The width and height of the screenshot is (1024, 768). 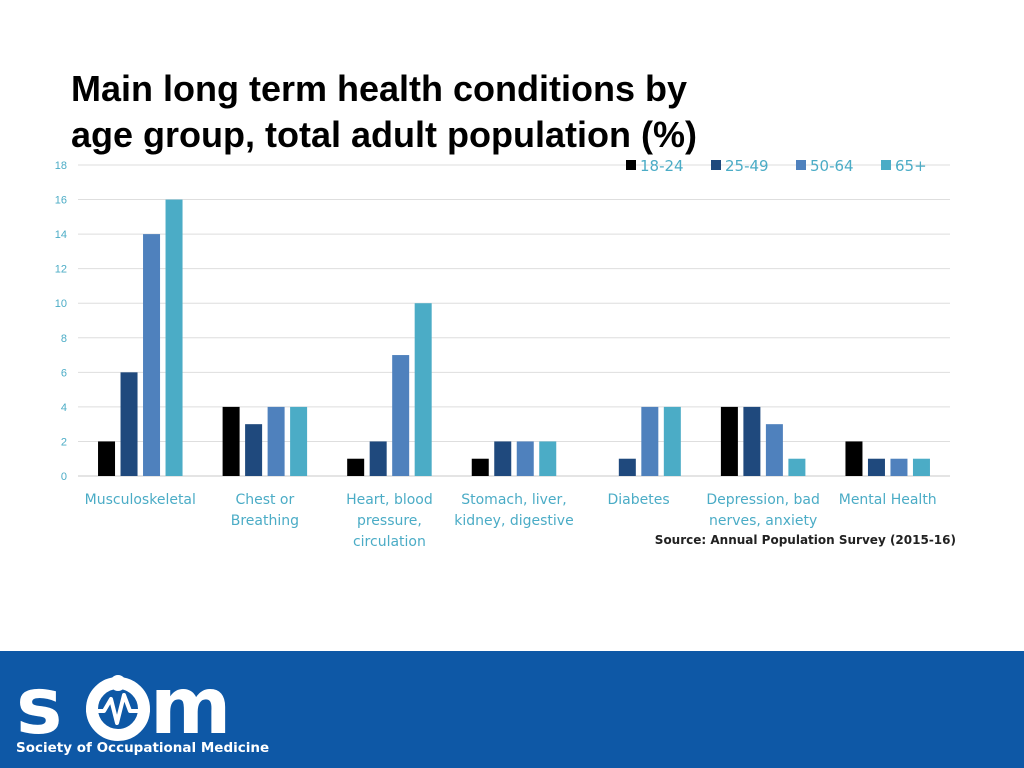 I want to click on y-tick-label: 18, so click(x=61, y=166).